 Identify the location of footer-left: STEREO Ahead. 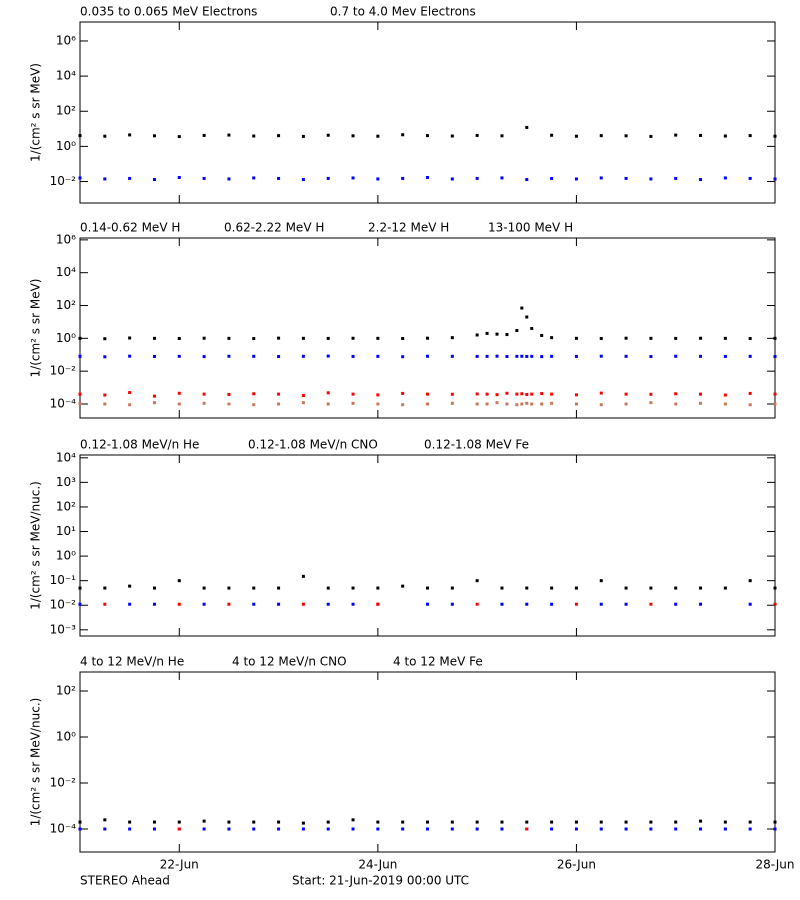
(125, 881).